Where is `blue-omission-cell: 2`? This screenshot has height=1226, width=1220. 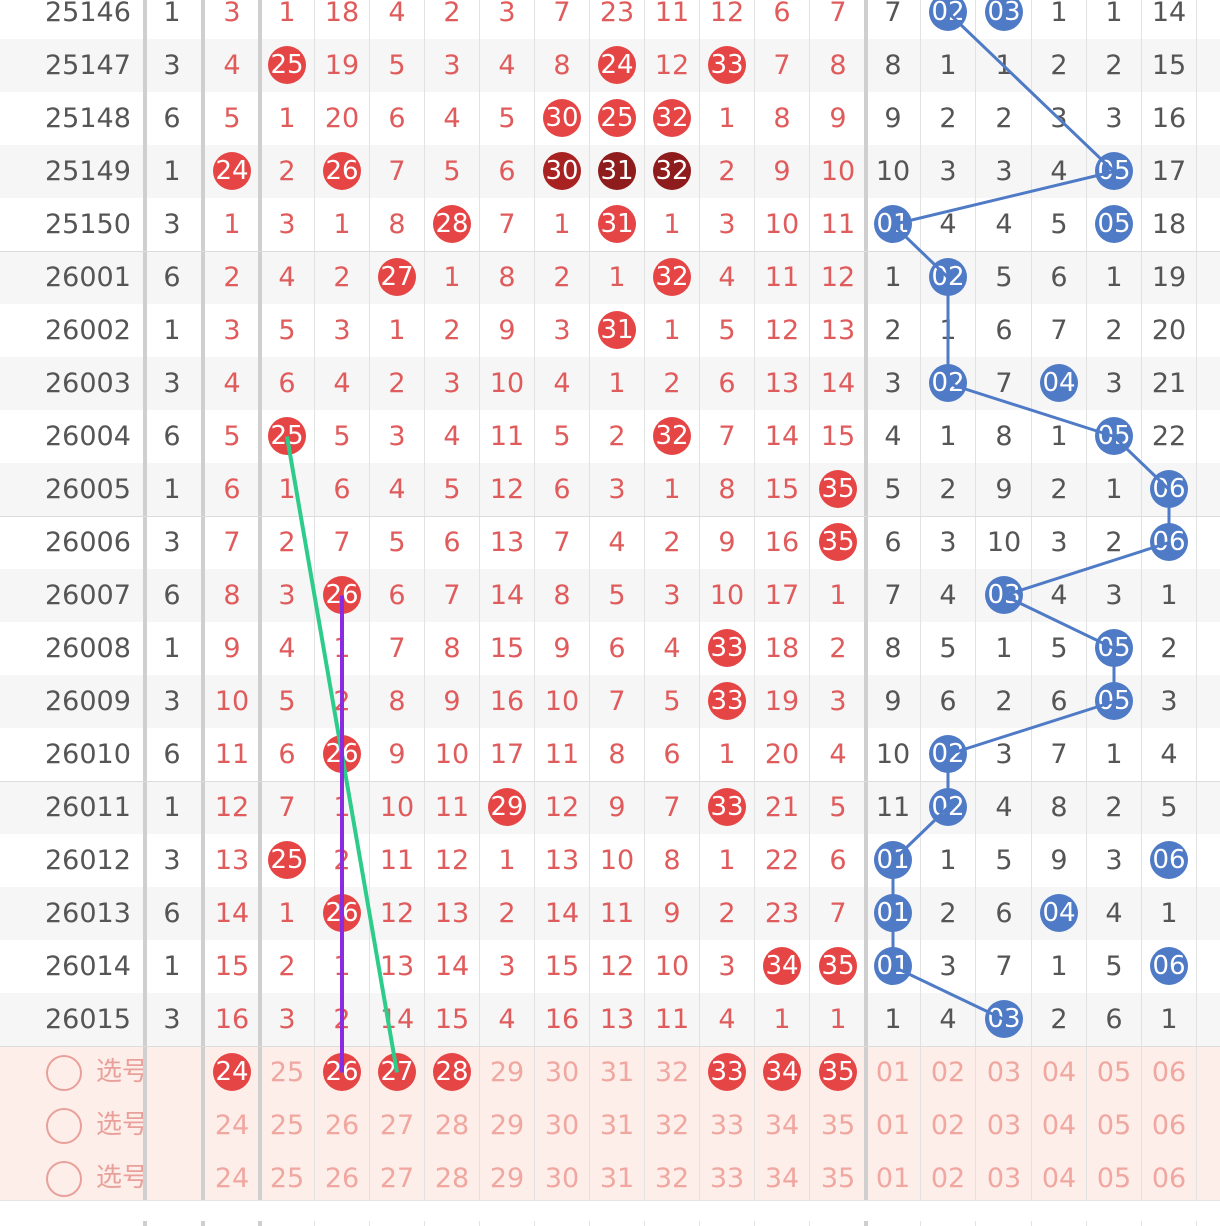 blue-omission-cell: 2 is located at coordinates (1004, 118).